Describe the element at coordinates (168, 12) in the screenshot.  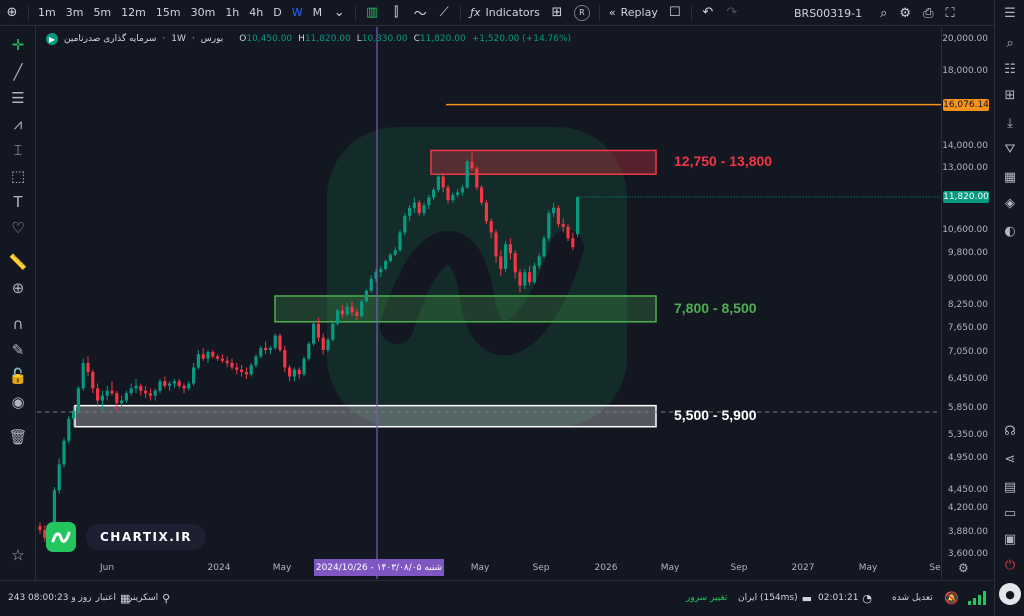
I see `interval-15m: 15m` at that location.